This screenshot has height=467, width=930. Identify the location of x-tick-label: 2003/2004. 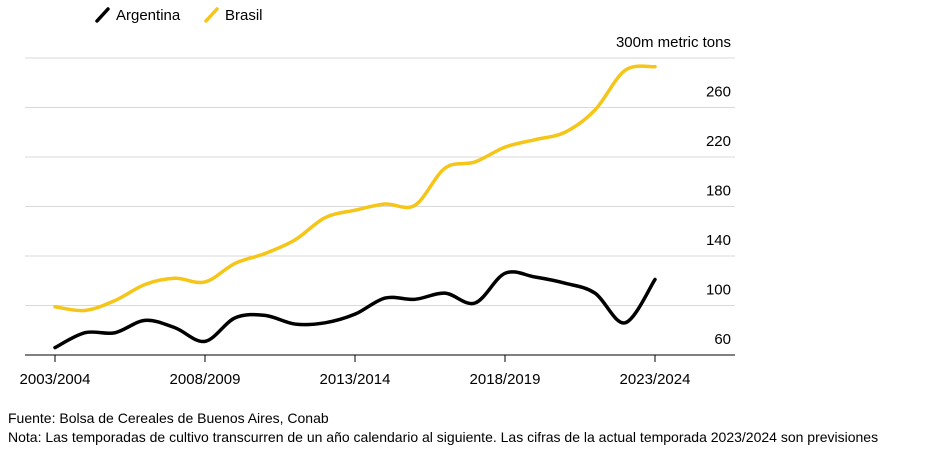
(55, 379).